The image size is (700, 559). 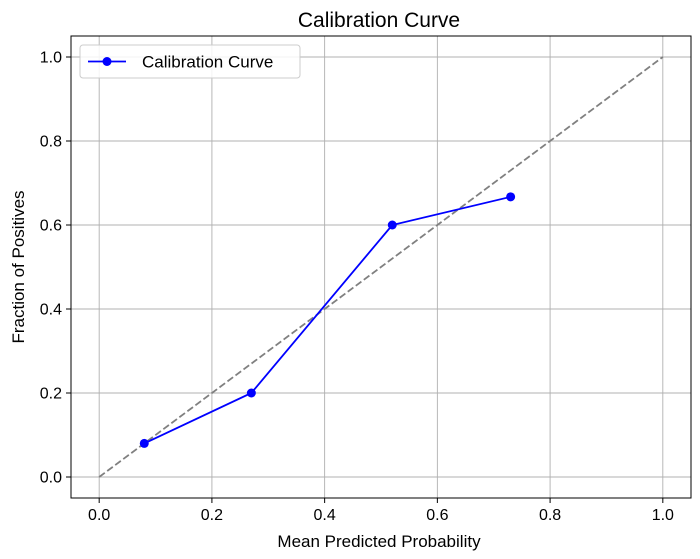 What do you see at coordinates (663, 515) in the screenshot?
I see `x-tick-label: 1.0` at bounding box center [663, 515].